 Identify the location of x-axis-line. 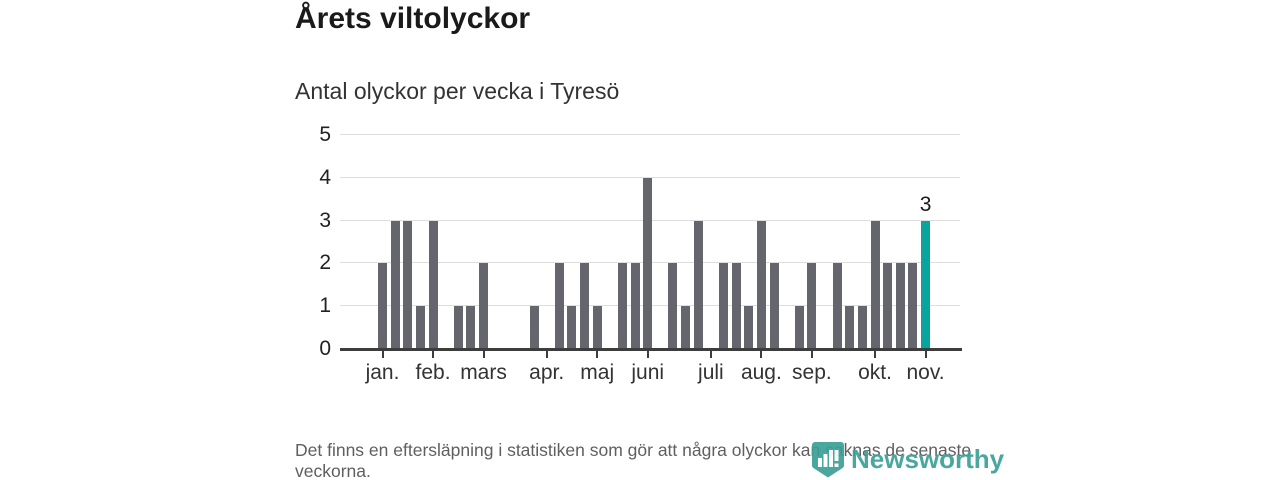
(651, 349).